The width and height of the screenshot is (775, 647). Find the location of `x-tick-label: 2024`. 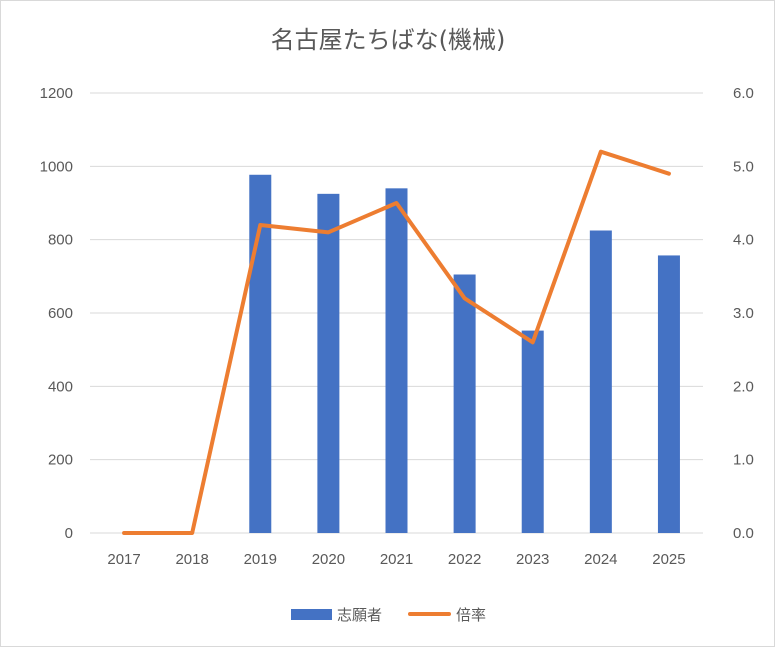

x-tick-label: 2024 is located at coordinates (600, 559).